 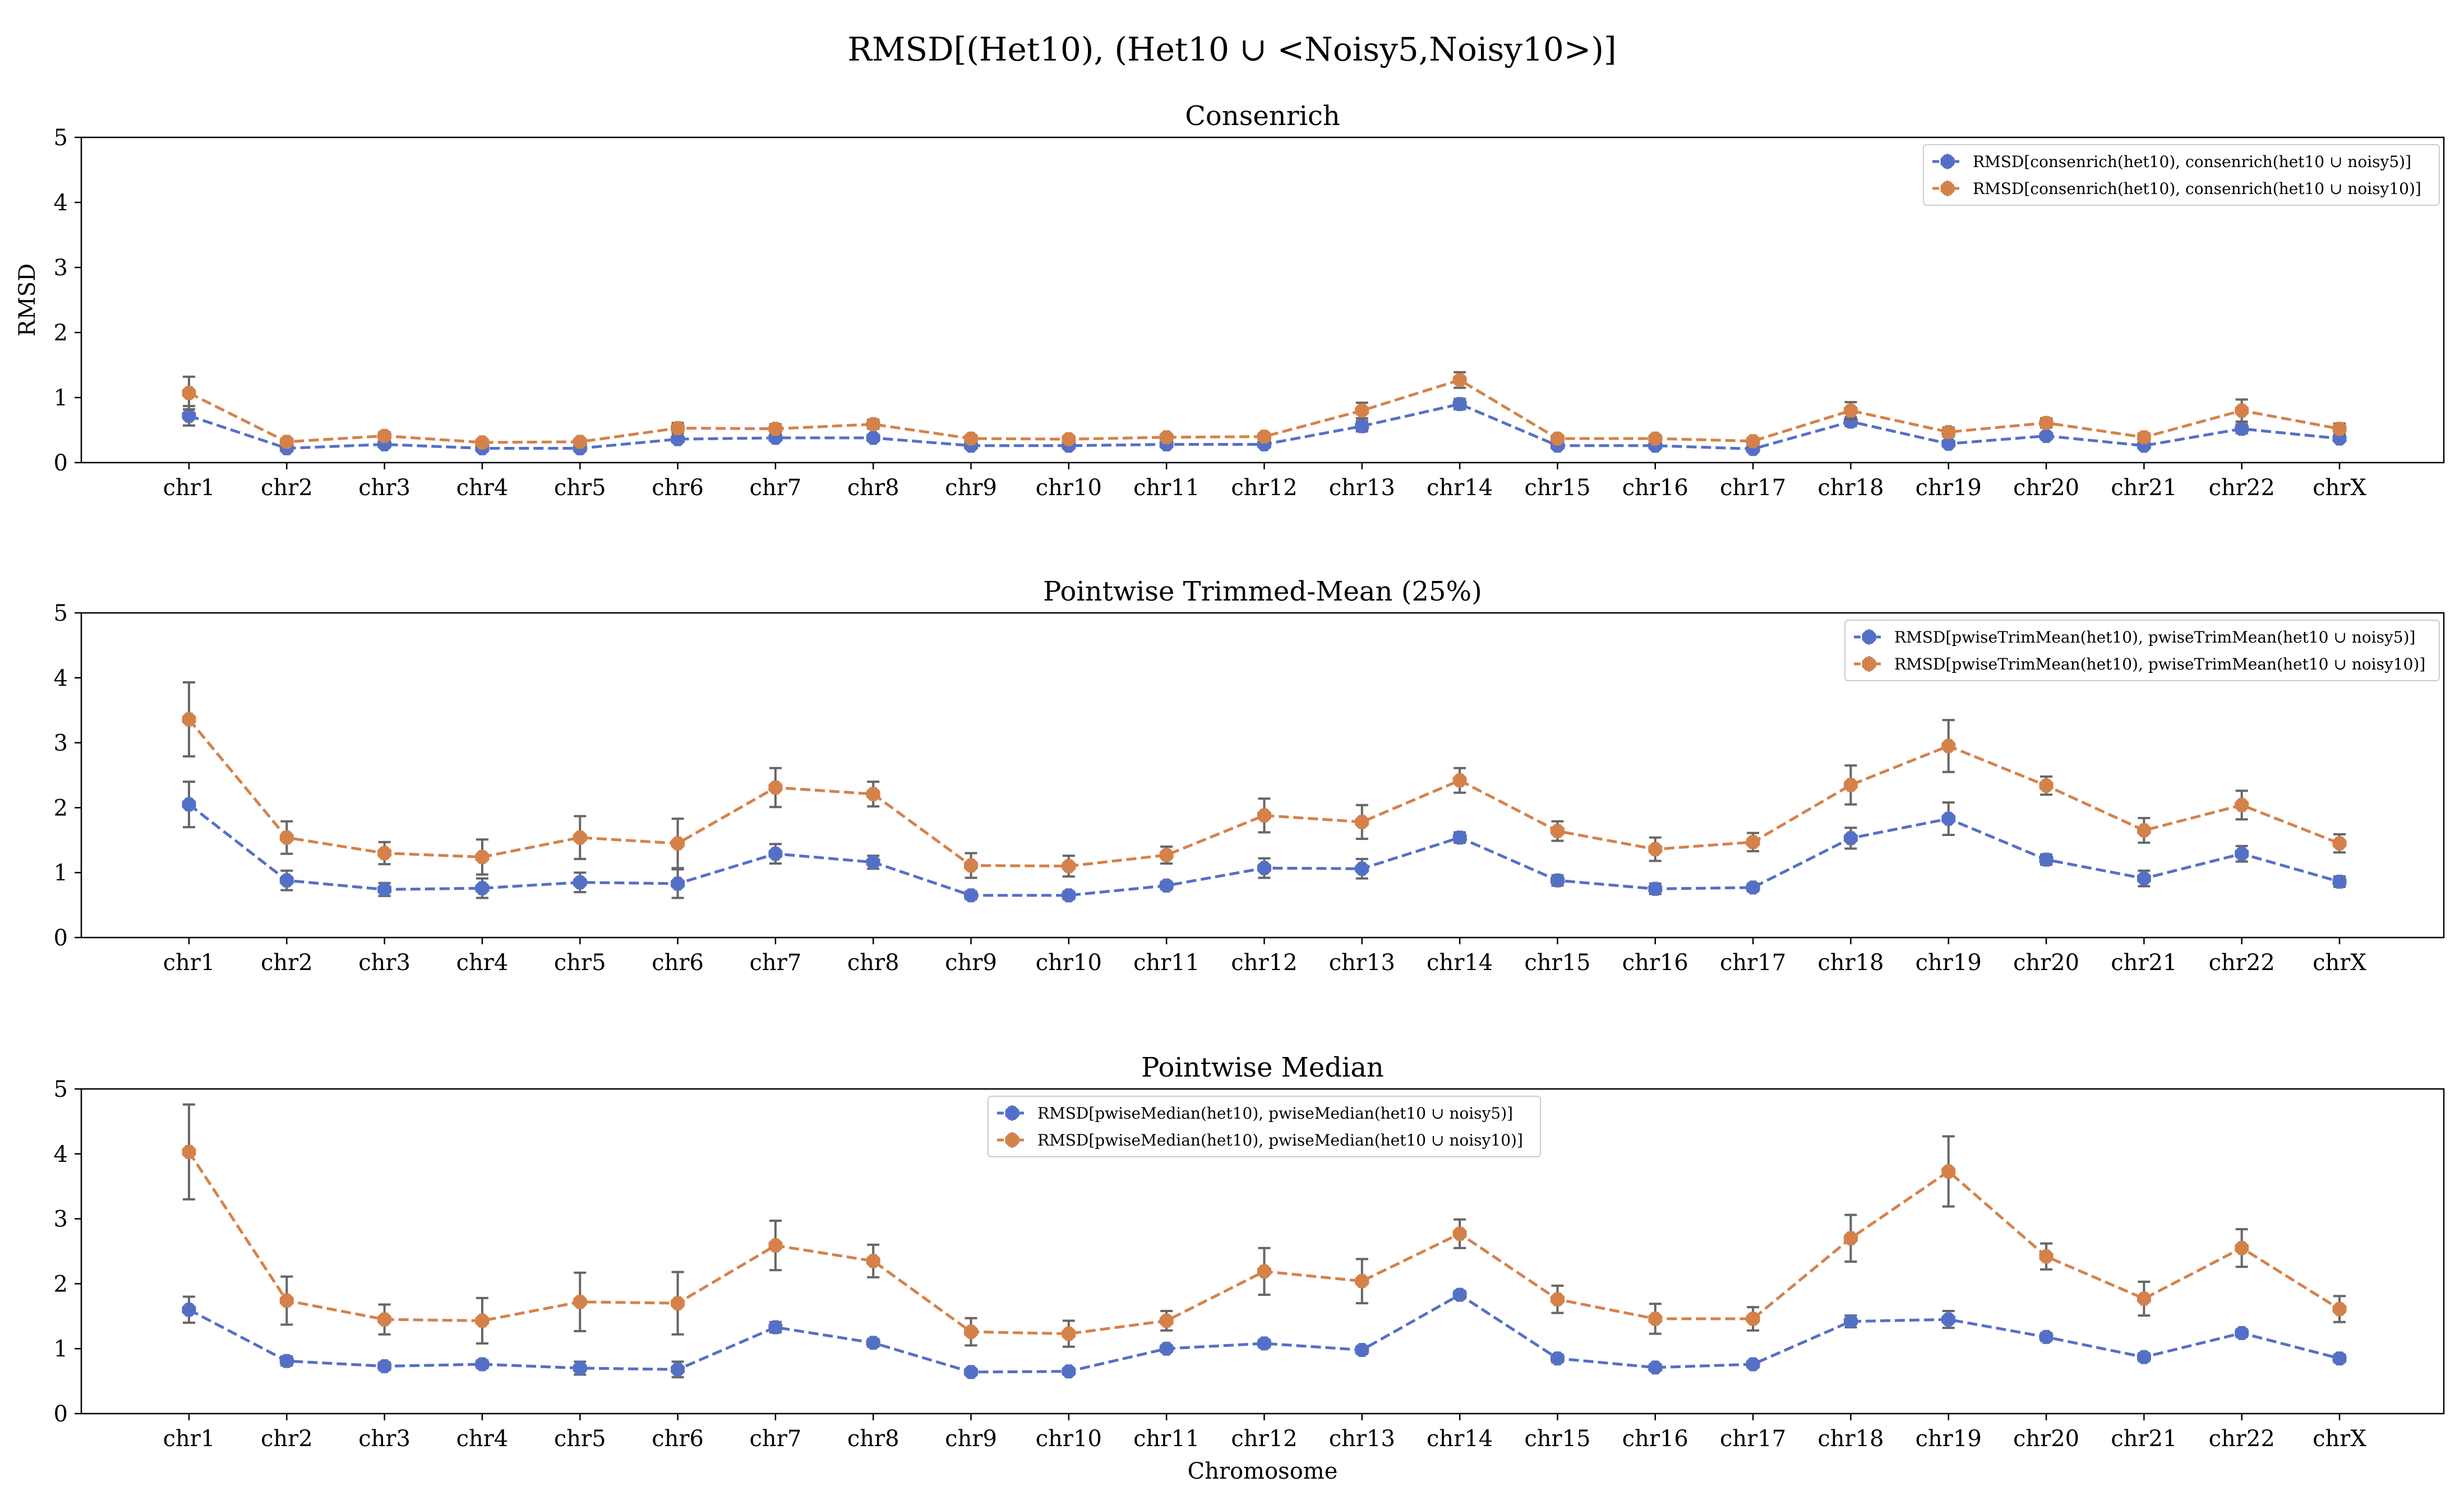 I want to click on y-tick-label: 1, so click(x=61, y=1349).